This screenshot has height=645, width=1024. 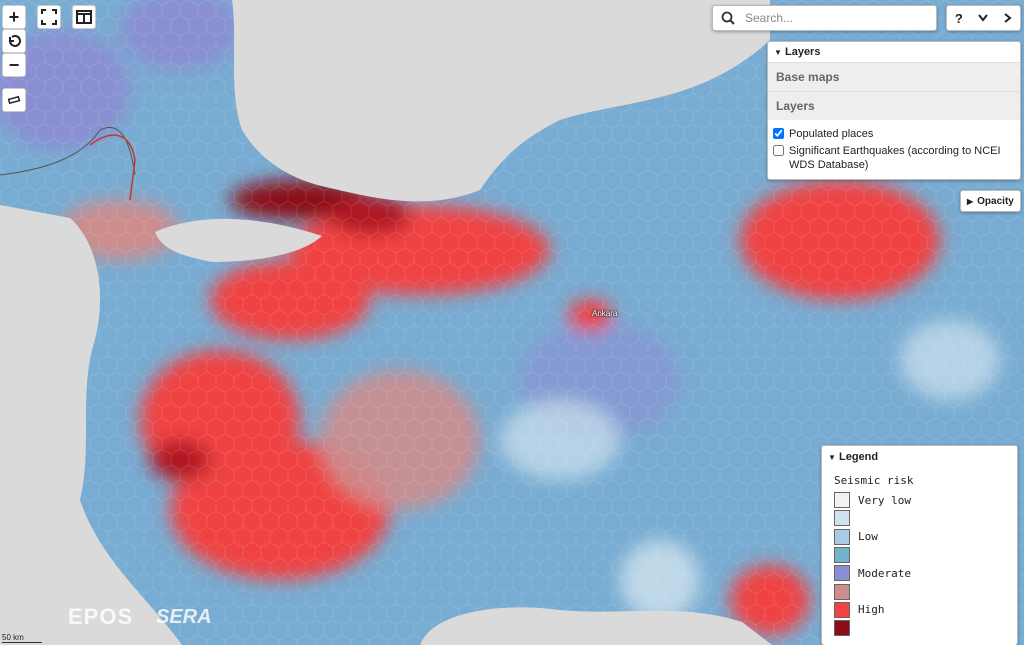 What do you see at coordinates (802, 52) in the screenshot?
I see `layers-title: Layers` at bounding box center [802, 52].